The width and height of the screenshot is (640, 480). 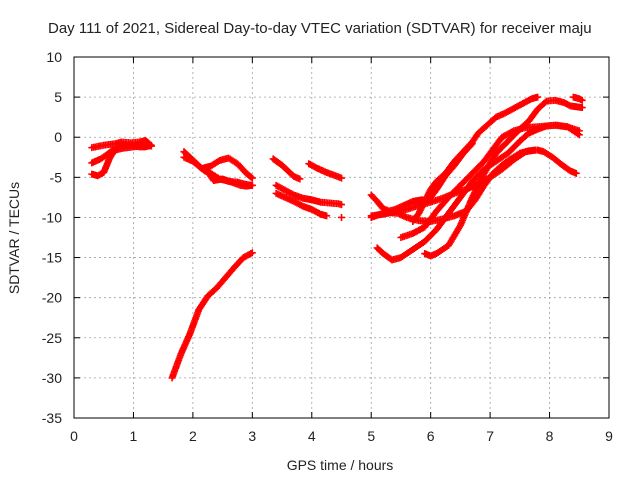 I want to click on series-arc18, so click(x=475, y=159).